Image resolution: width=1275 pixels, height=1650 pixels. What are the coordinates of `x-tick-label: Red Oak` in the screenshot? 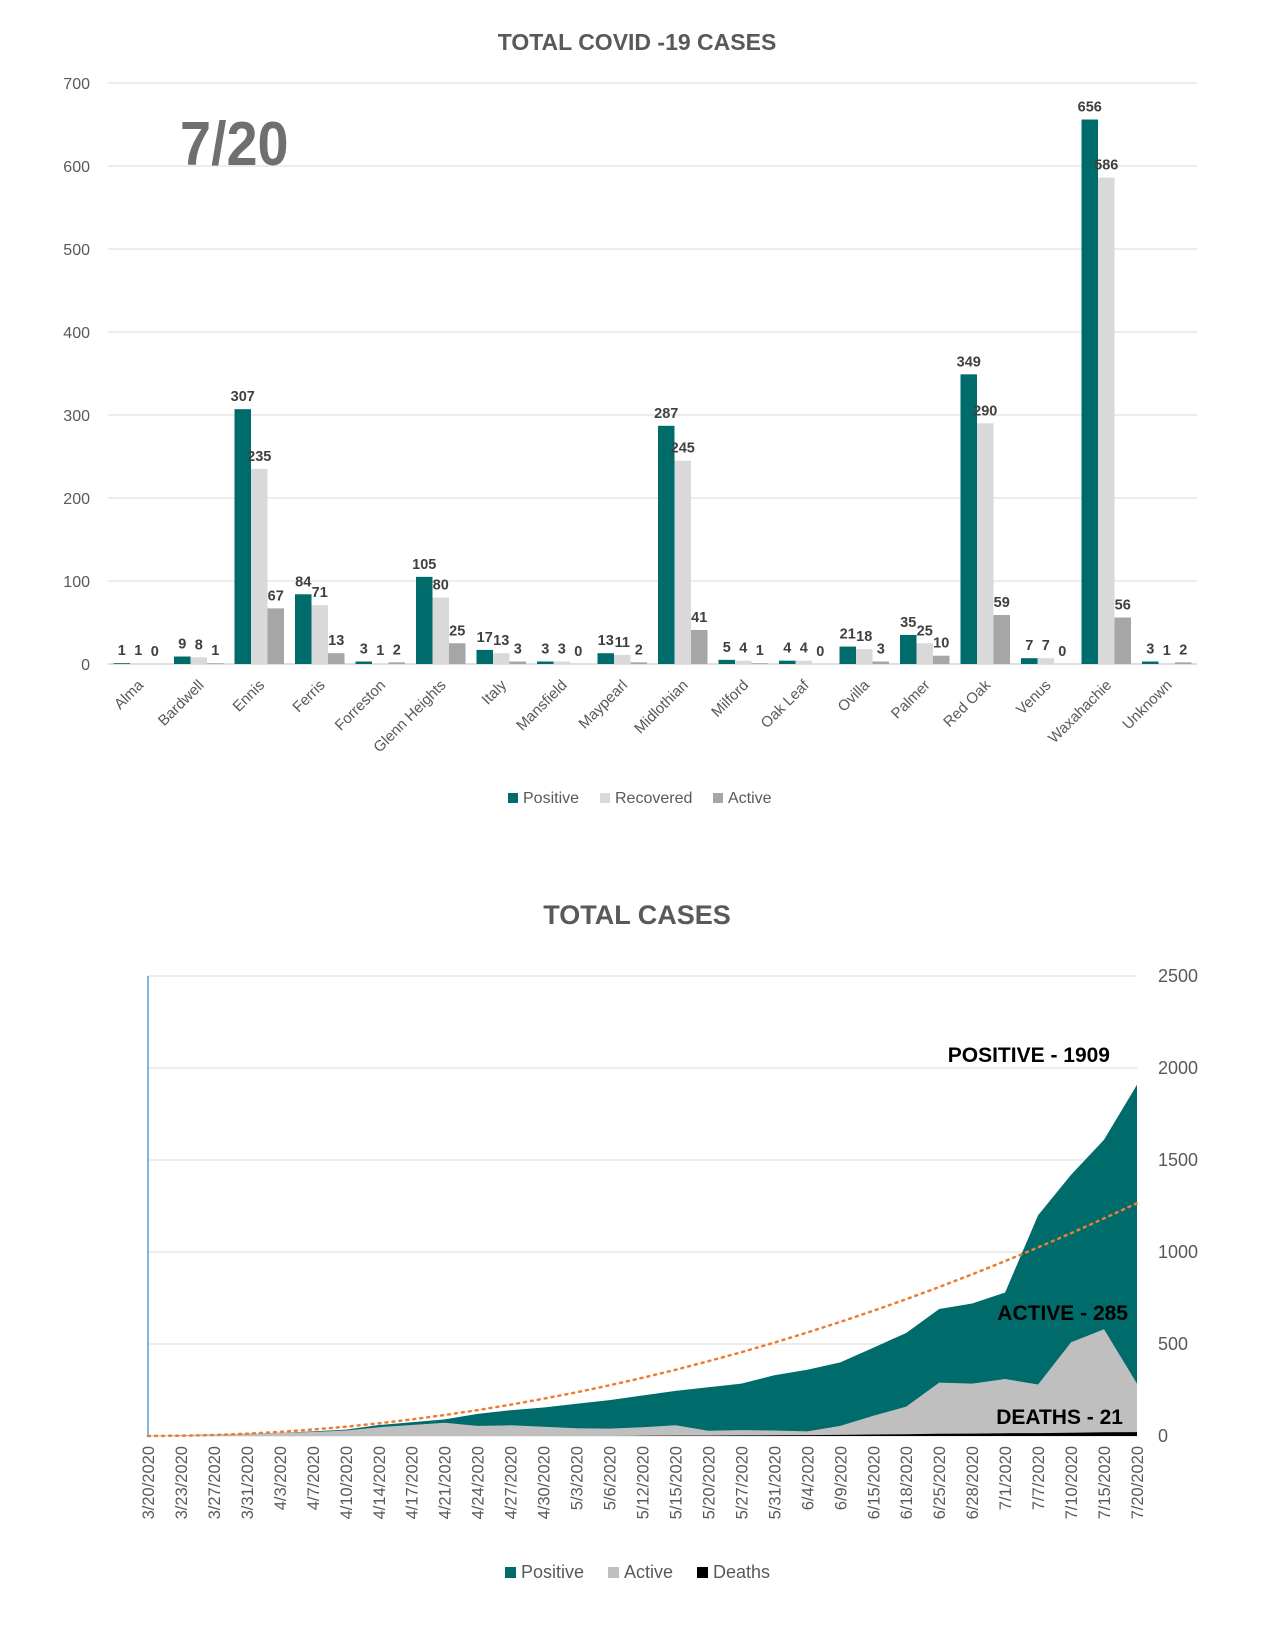 It's located at (967, 703).